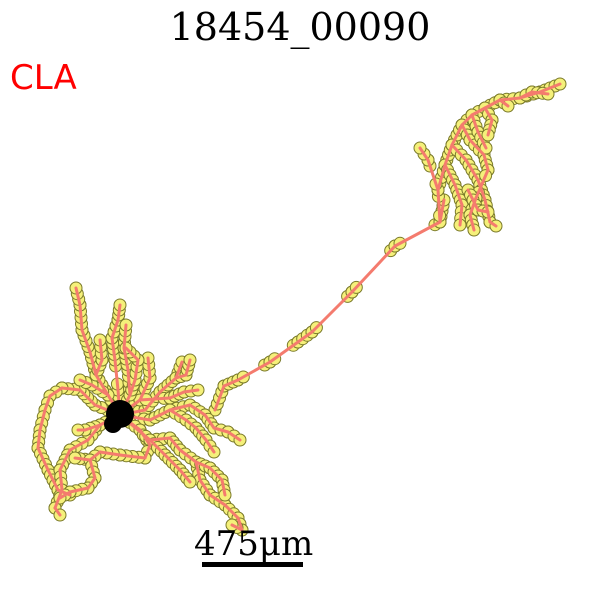  What do you see at coordinates (43, 78) in the screenshot?
I see `region-label: CLA` at bounding box center [43, 78].